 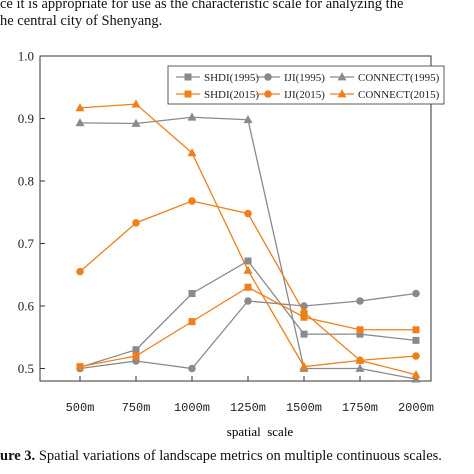 What do you see at coordinates (80, 408) in the screenshot?
I see `x-tick-label: 500m` at bounding box center [80, 408].